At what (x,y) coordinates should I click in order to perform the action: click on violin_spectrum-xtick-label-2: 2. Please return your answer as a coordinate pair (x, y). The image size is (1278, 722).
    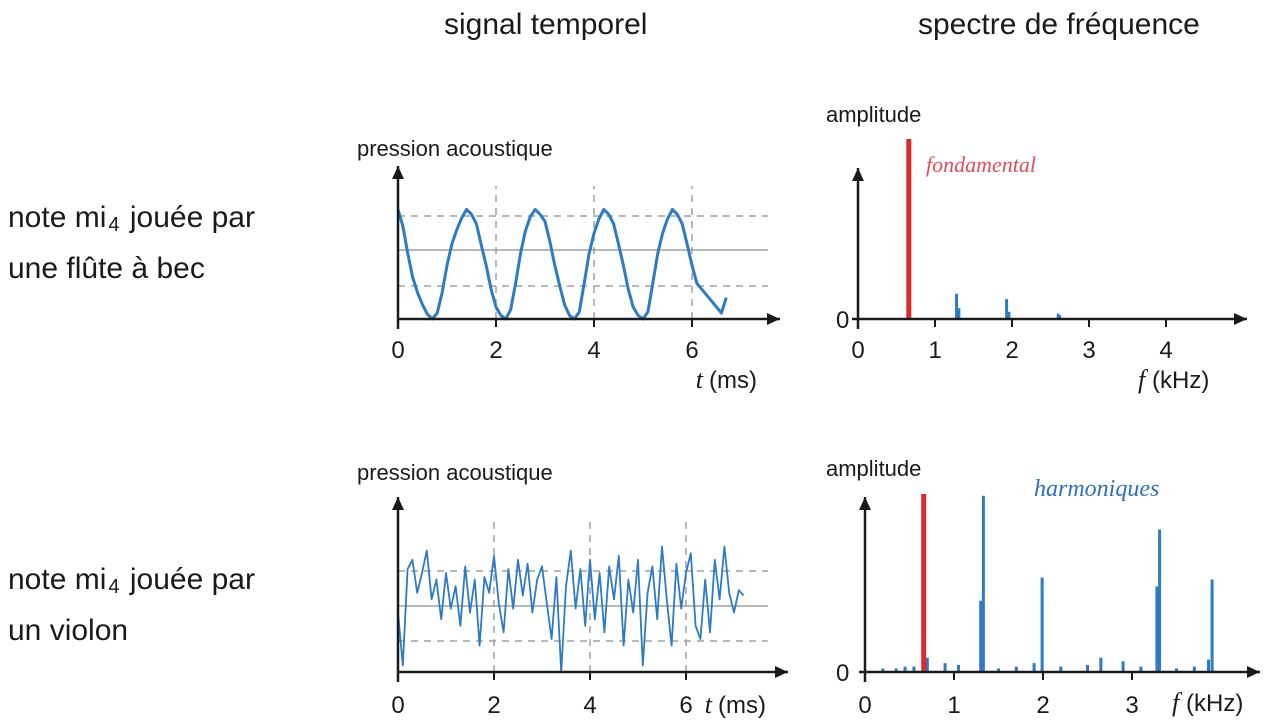
    Looking at the image, I should click on (1042, 705).